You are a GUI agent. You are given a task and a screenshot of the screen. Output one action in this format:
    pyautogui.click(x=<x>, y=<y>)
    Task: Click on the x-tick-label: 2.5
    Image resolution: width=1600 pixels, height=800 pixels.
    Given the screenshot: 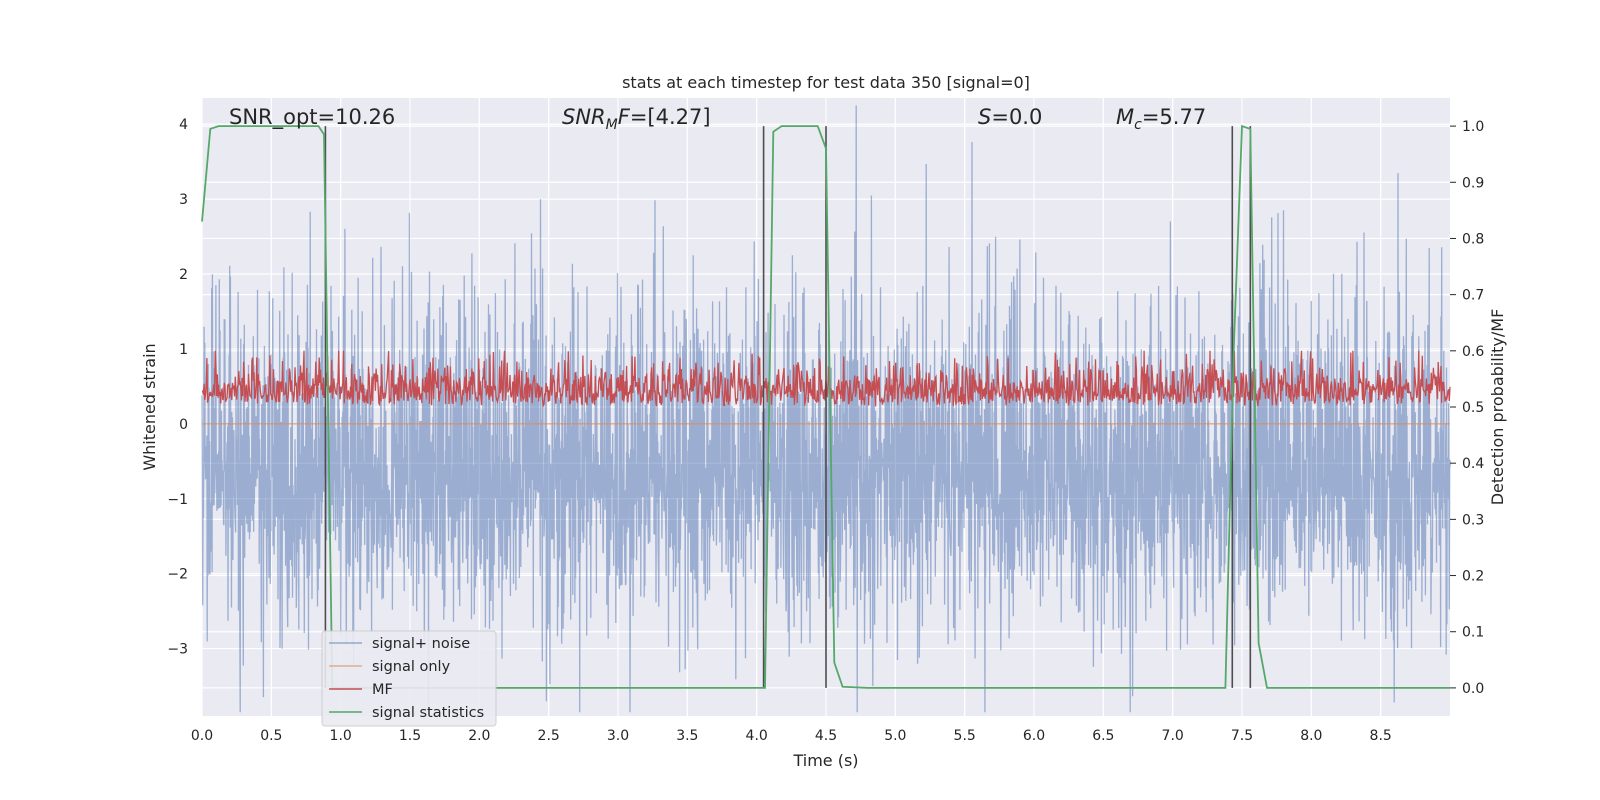 What is the action you would take?
    pyautogui.click(x=549, y=736)
    